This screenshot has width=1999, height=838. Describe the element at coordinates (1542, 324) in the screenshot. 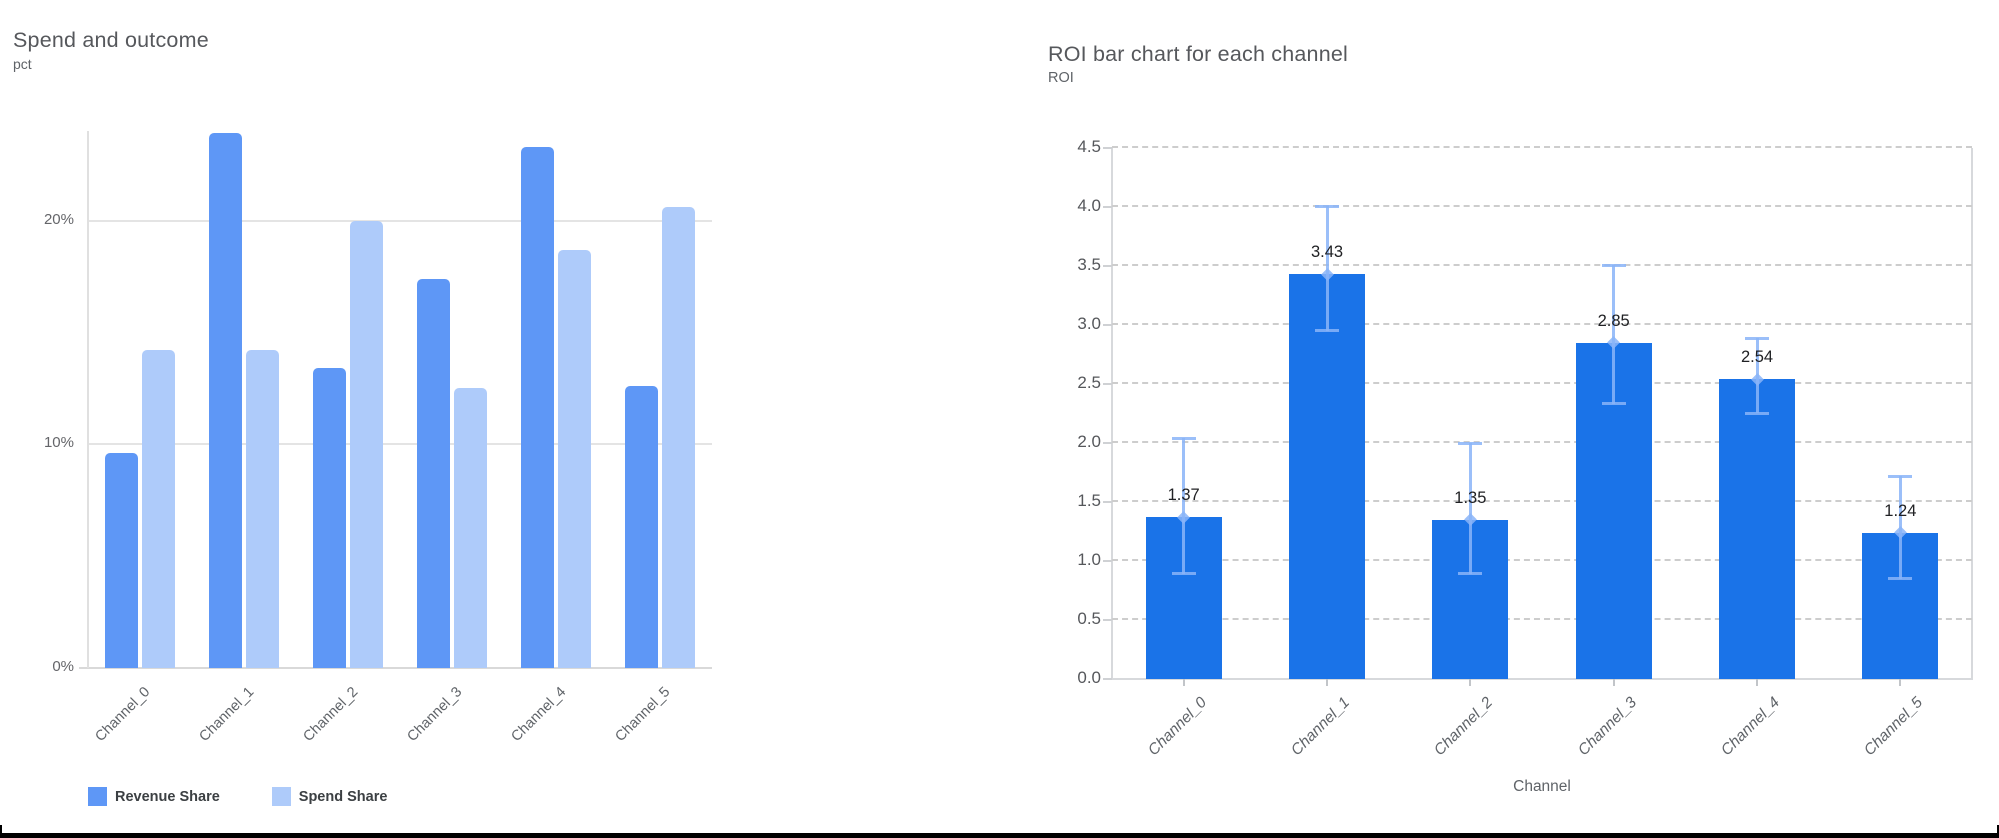

I see `gridline-3.0` at that location.